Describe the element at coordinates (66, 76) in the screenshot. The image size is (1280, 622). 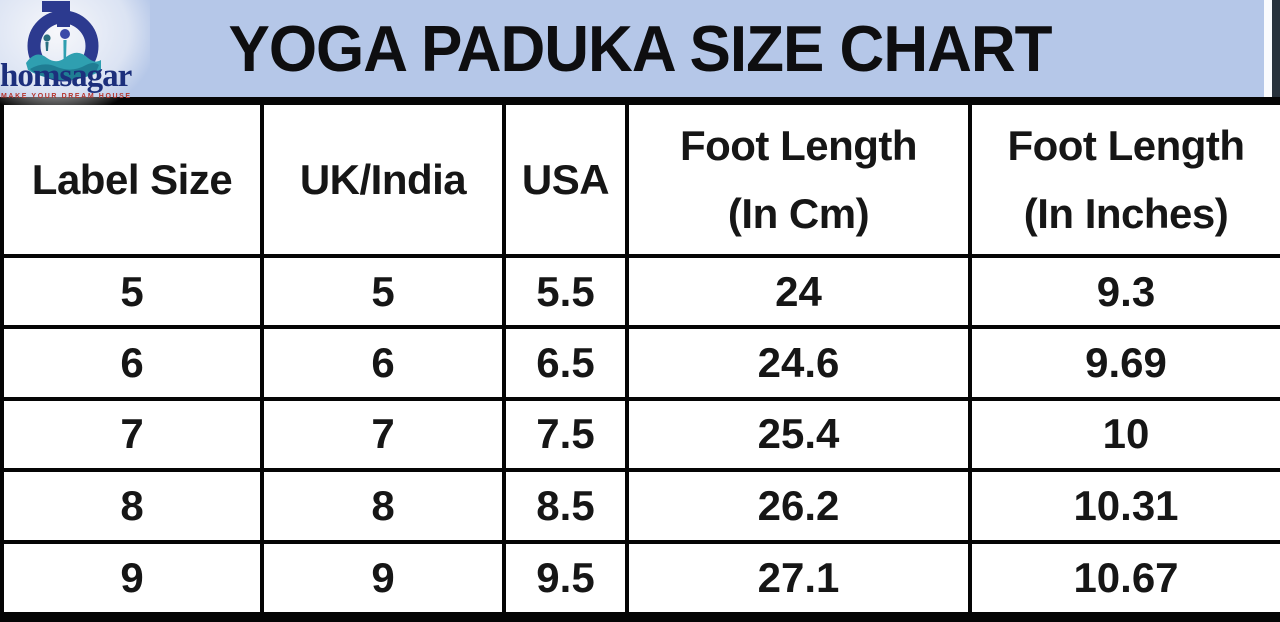
I see `brand-name: homsagar` at that location.